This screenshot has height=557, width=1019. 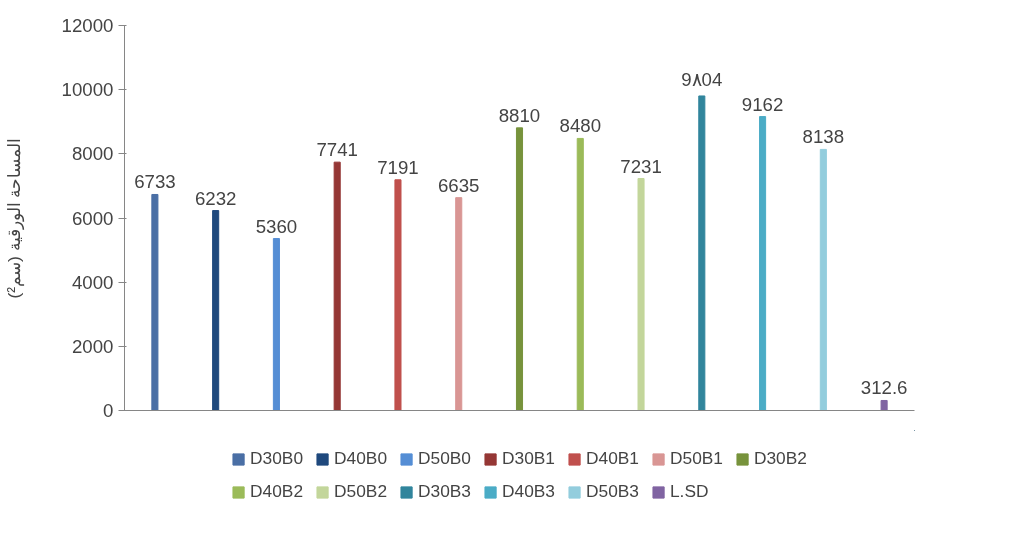 What do you see at coordinates (702, 79) in the screenshot?
I see `data-label: 9٨04` at bounding box center [702, 79].